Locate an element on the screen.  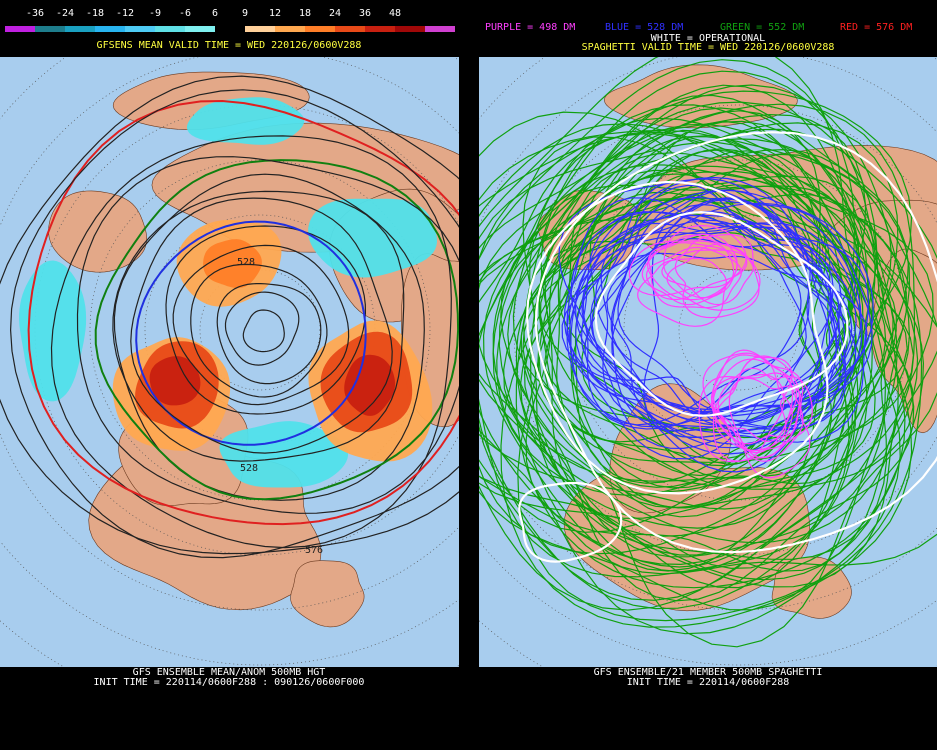
legend-entry: GREEN = 552 DM is located at coordinates (762, 27).